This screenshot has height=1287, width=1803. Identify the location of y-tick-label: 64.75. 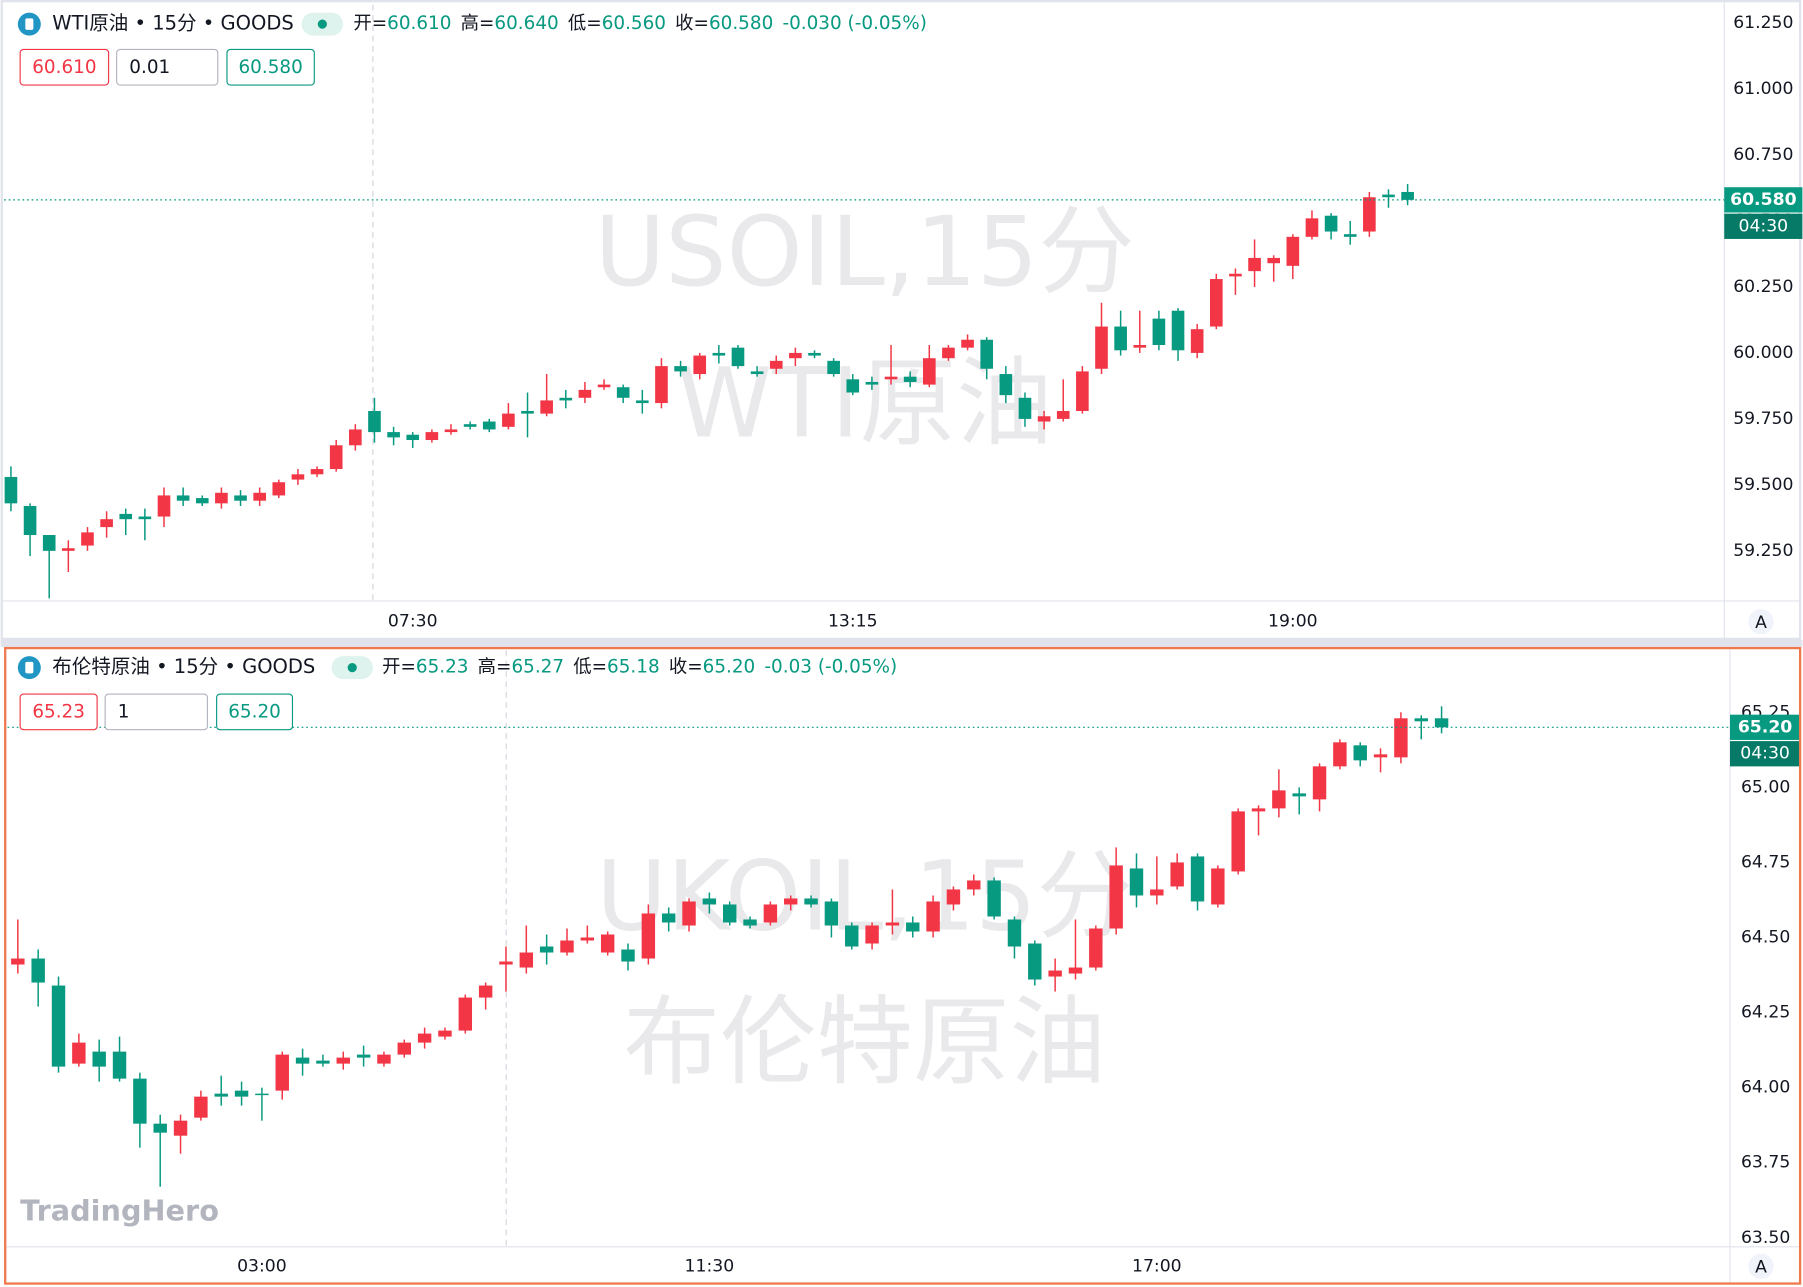
(1765, 862).